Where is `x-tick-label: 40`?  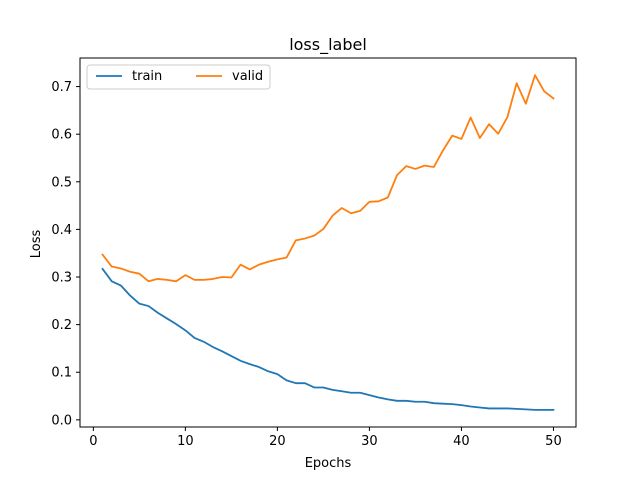 x-tick-label: 40 is located at coordinates (461, 441).